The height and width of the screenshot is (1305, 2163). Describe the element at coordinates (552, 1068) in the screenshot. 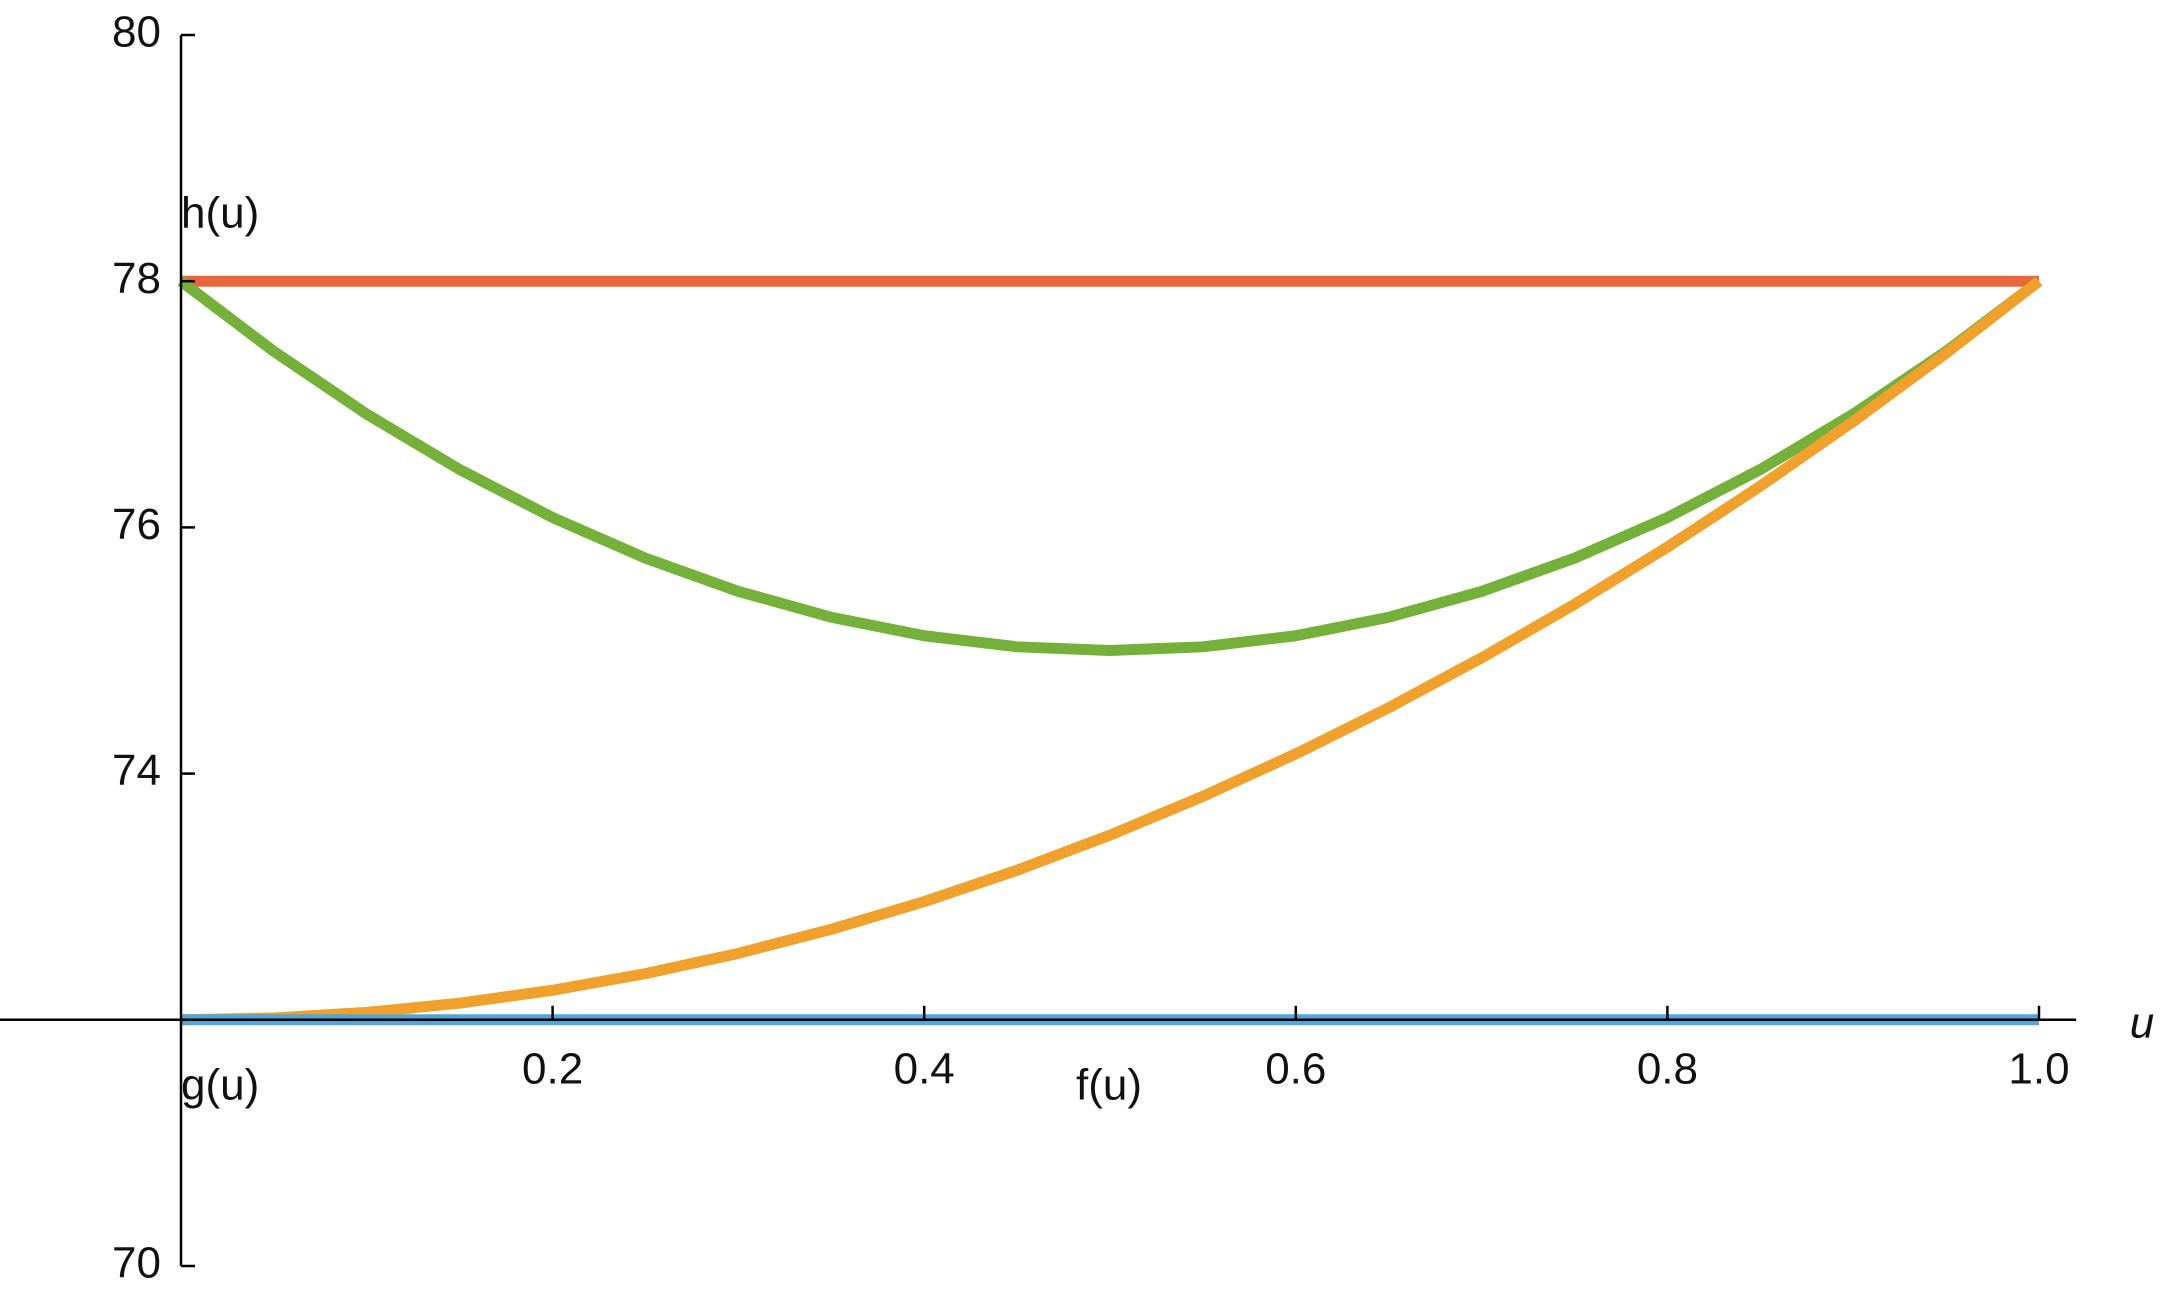

I see `x-tick-label: 0.2` at that location.